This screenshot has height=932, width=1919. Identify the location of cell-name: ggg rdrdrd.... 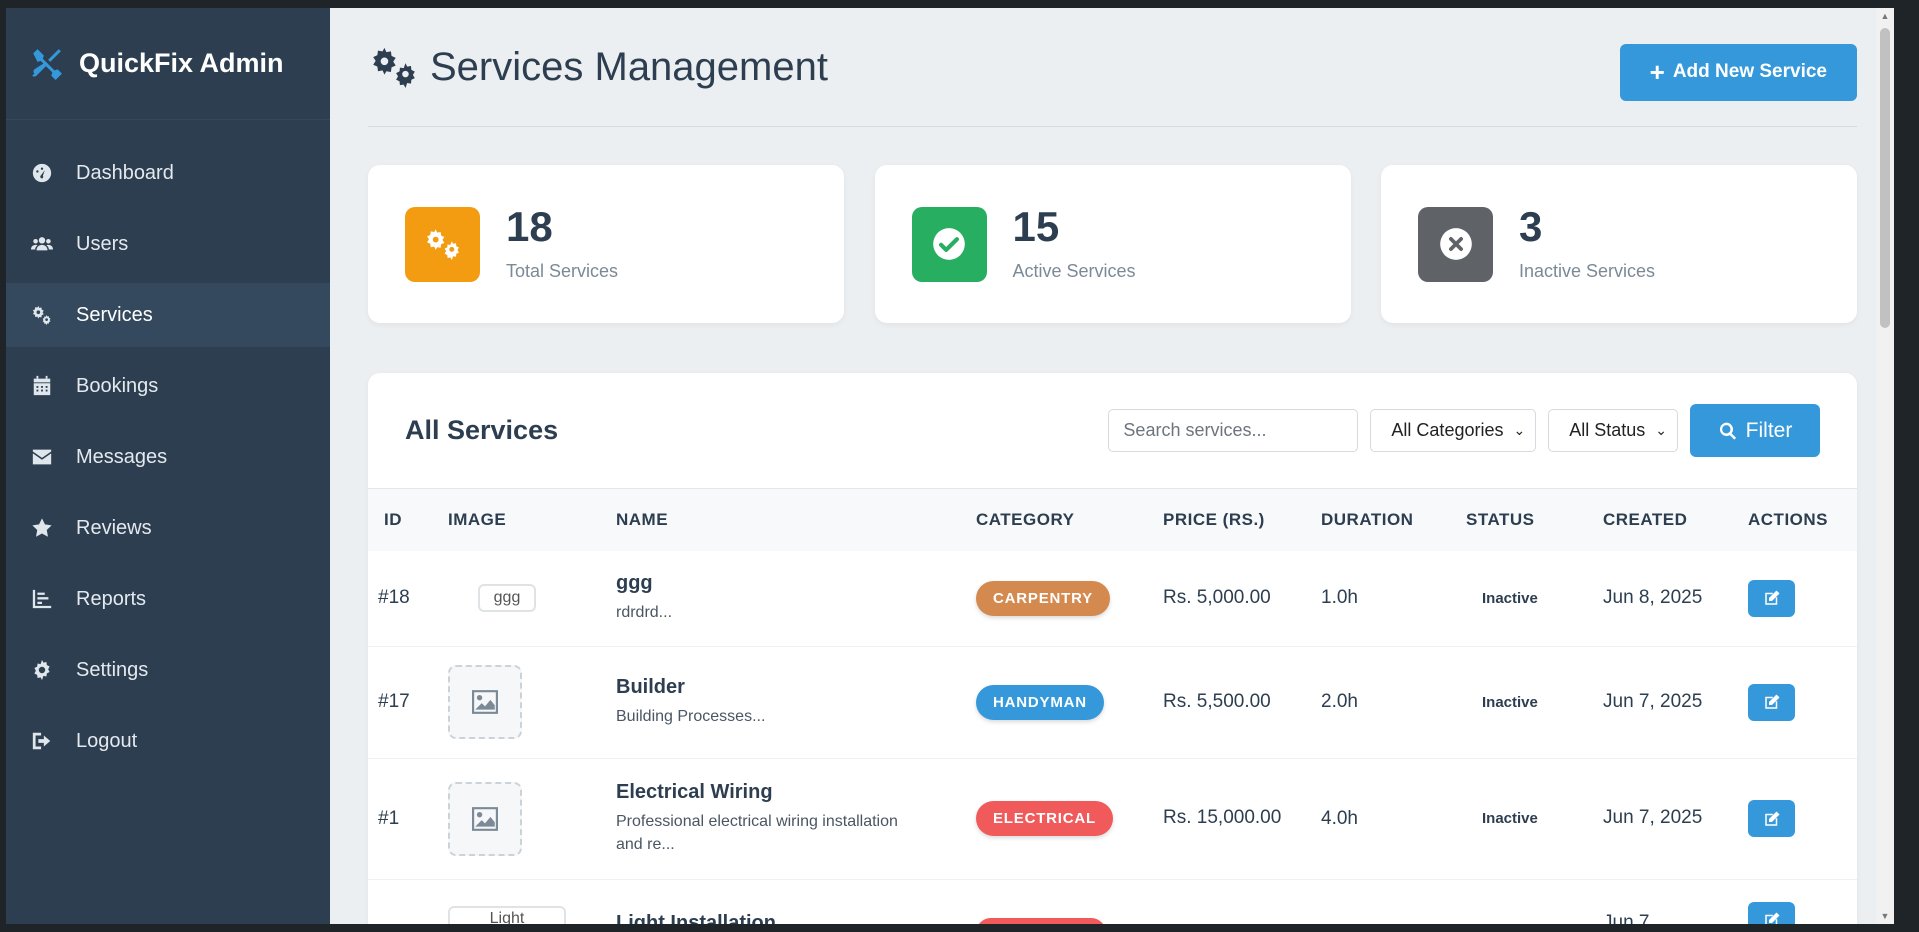
(780, 599).